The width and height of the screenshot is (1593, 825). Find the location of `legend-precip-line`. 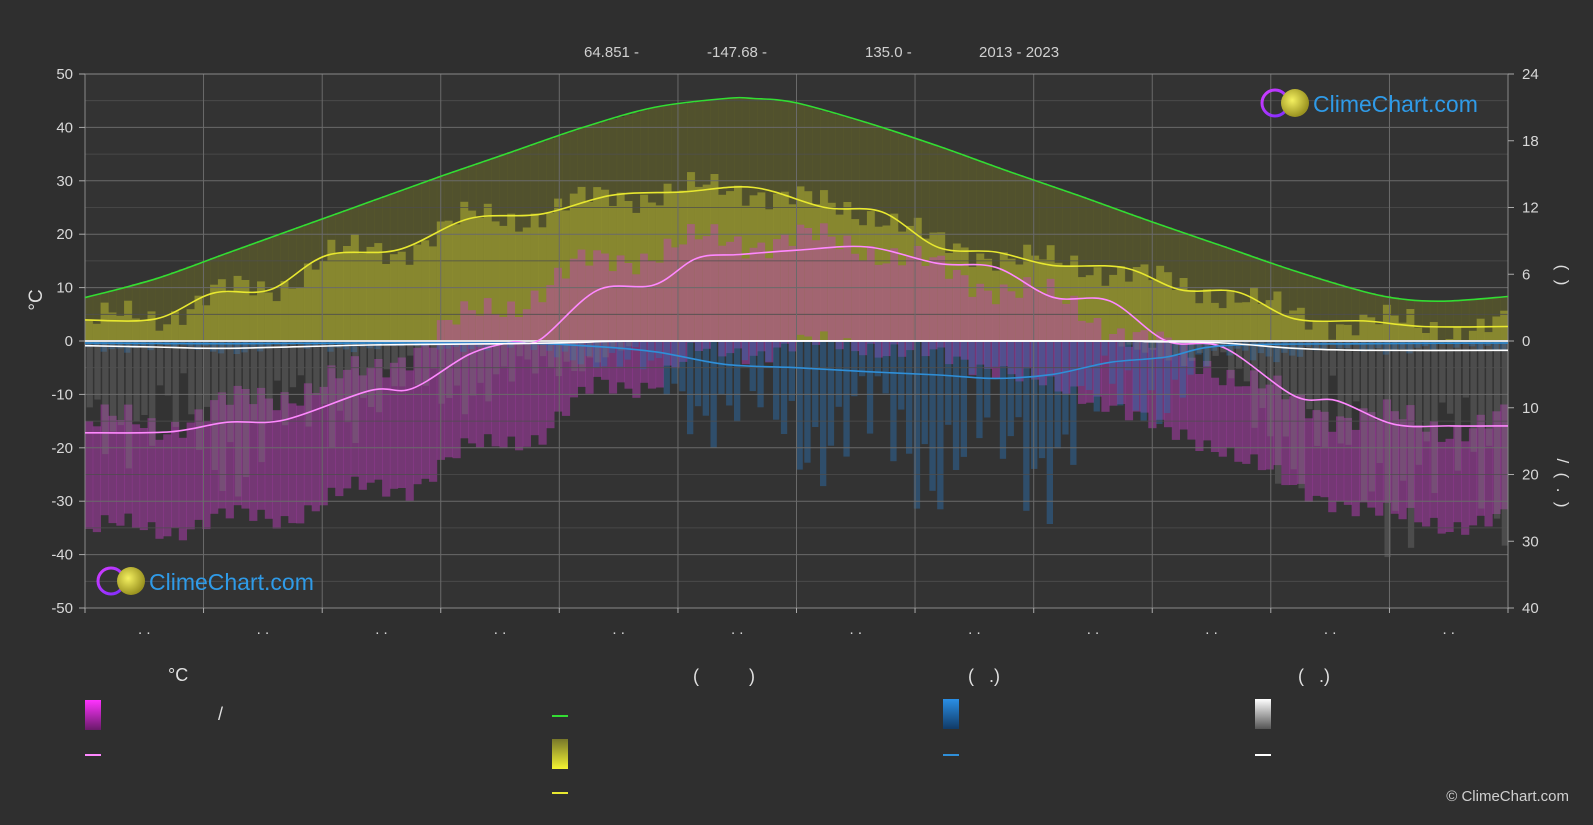

legend-precip-line is located at coordinates (951, 755).